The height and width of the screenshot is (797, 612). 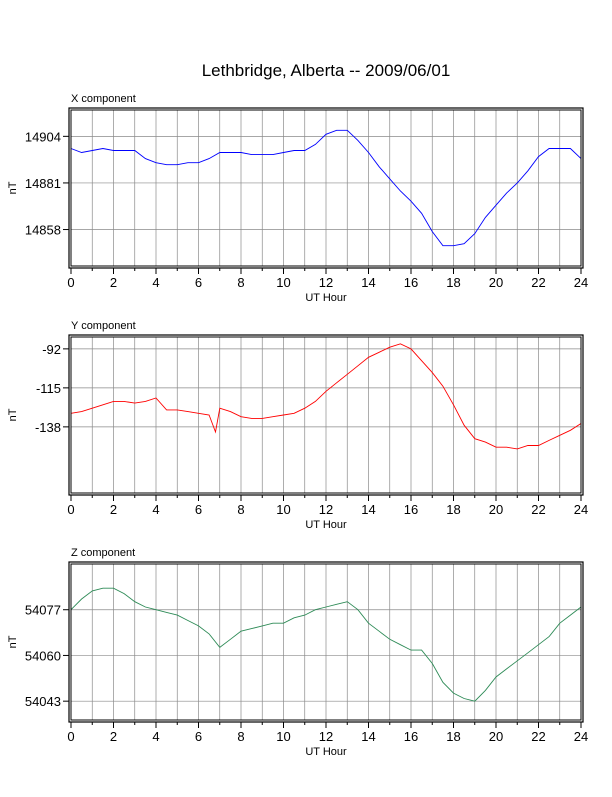 I want to click on y-tick-label: 54077, so click(x=43, y=610).